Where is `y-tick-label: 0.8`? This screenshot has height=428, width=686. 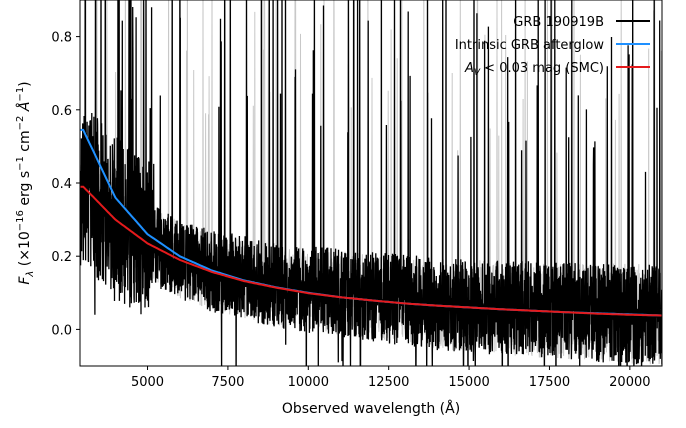 y-tick-label: 0.8 is located at coordinates (61, 38).